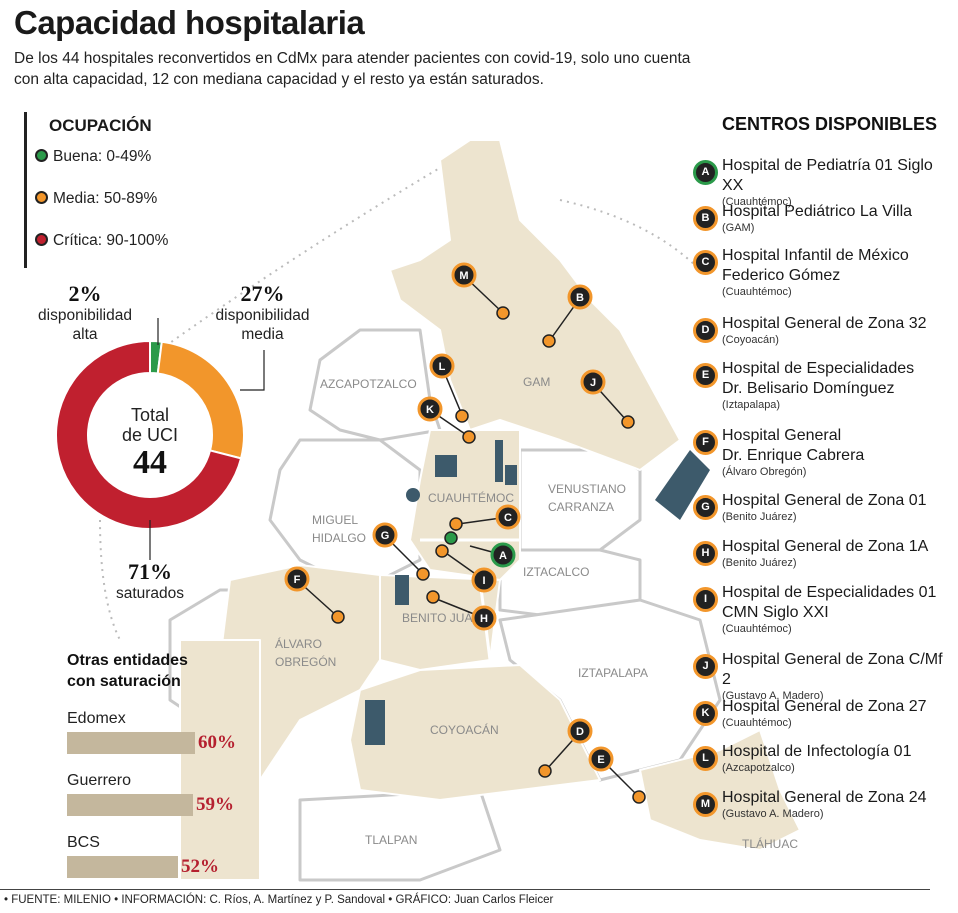 The height and width of the screenshot is (913, 958). Describe the element at coordinates (314, 595) in the screenshot. I see `marker-f: F` at that location.